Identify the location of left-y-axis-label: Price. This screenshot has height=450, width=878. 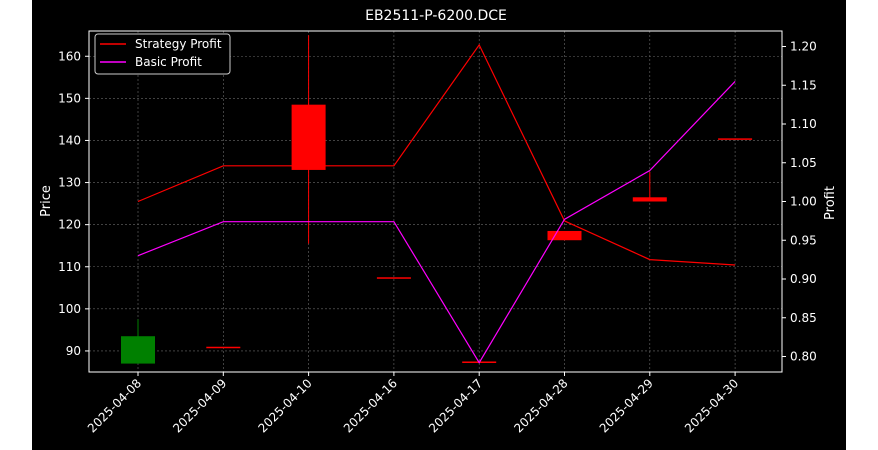
(46, 201).